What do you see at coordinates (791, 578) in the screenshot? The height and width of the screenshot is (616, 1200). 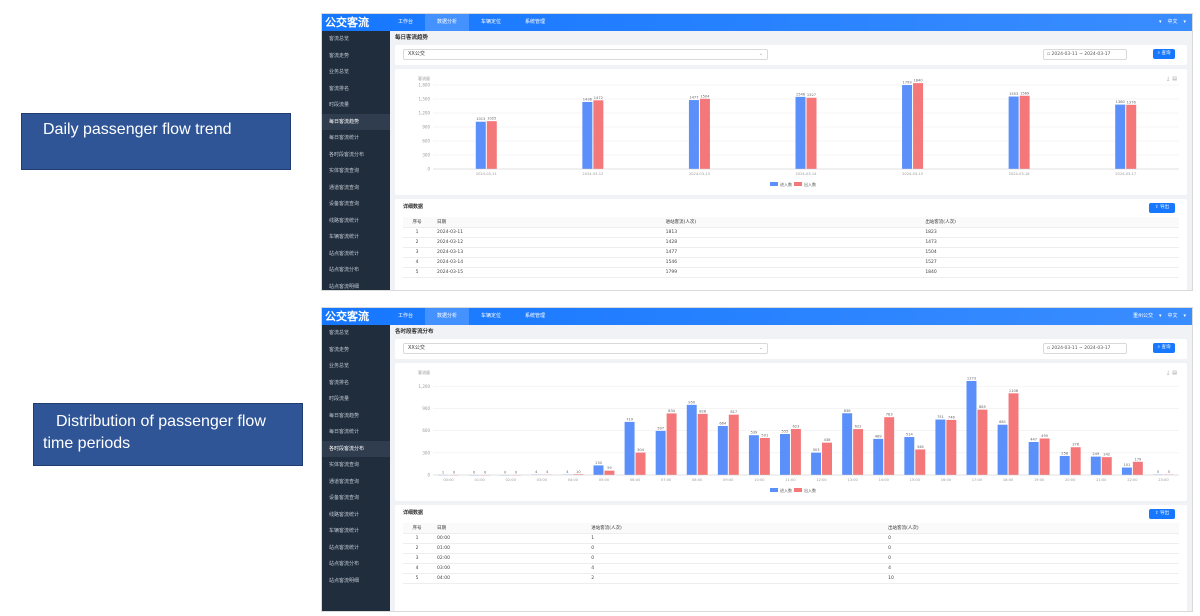 I see `table-row: 5 04:00 2 10` at bounding box center [791, 578].